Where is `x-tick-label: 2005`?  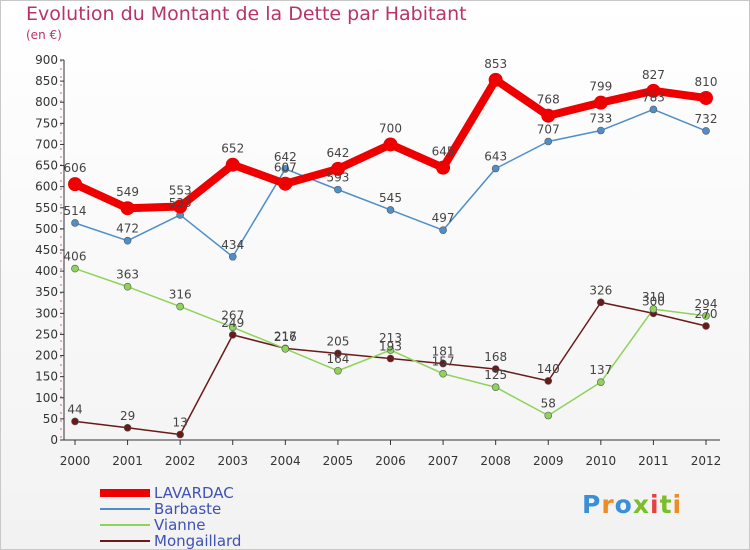
x-tick-label: 2005 is located at coordinates (338, 461).